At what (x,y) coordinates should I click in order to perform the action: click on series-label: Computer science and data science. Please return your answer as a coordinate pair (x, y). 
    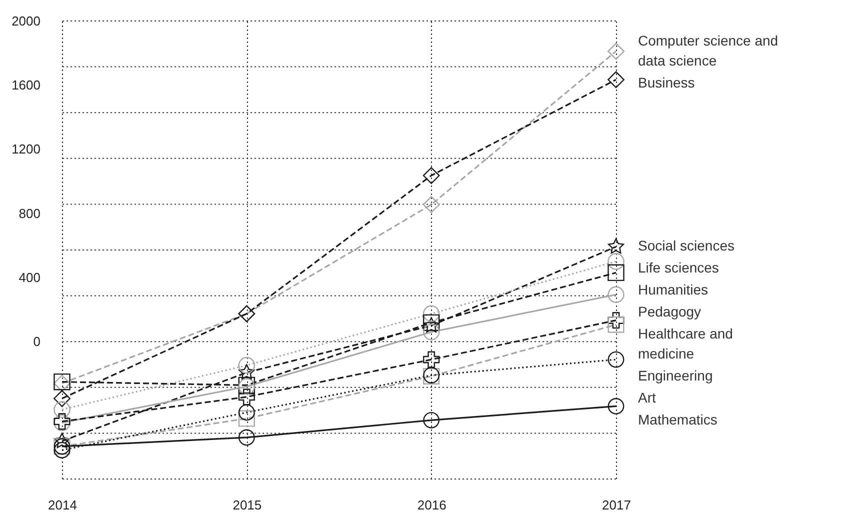
    Looking at the image, I should click on (708, 50).